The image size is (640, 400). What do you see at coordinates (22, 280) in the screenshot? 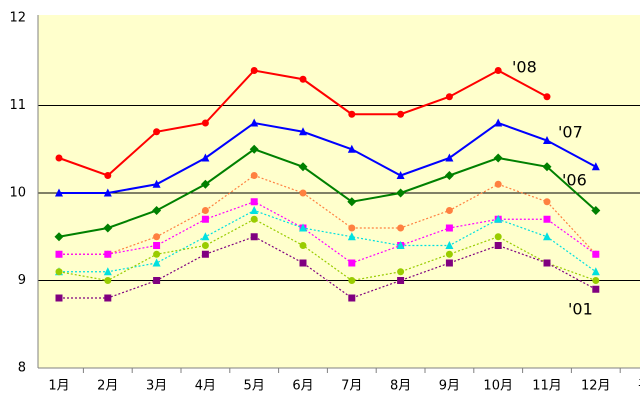
I see `y-tick-label: 9` at bounding box center [22, 280].